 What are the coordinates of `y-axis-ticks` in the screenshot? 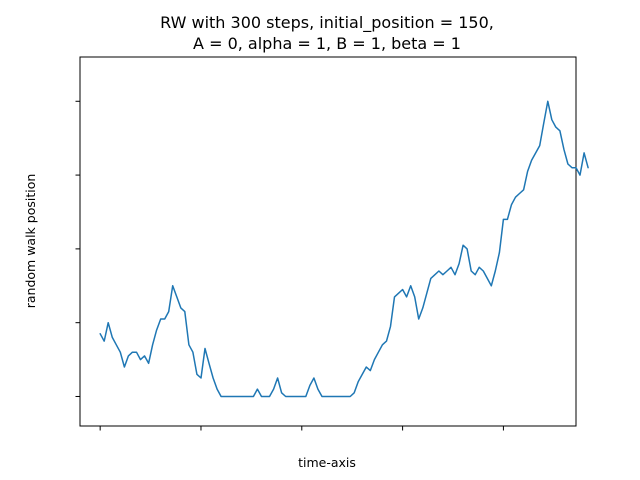 It's located at (77, 248).